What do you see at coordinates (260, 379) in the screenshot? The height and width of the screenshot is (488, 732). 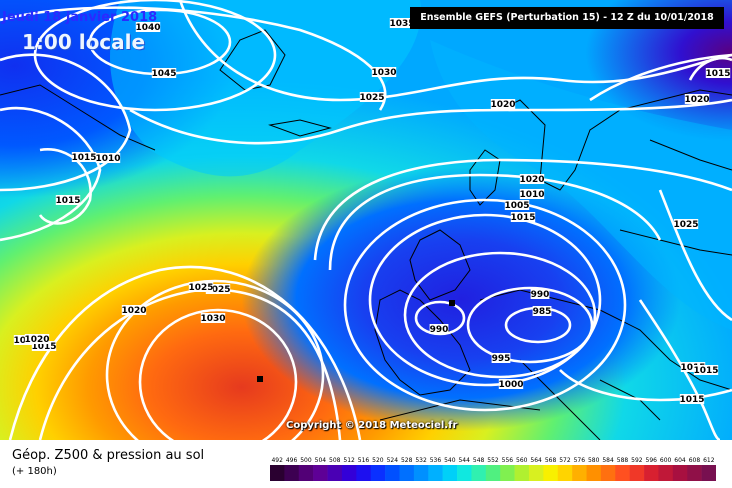 I see `high-center-marker` at bounding box center [260, 379].